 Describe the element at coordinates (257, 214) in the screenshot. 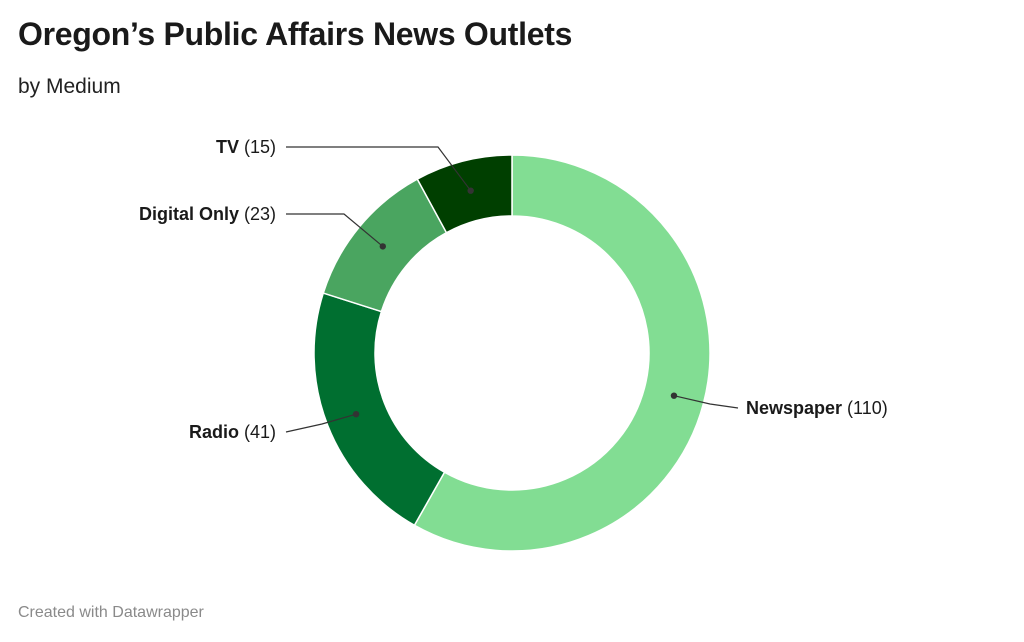

I see `slice-label-value: (23)` at that location.